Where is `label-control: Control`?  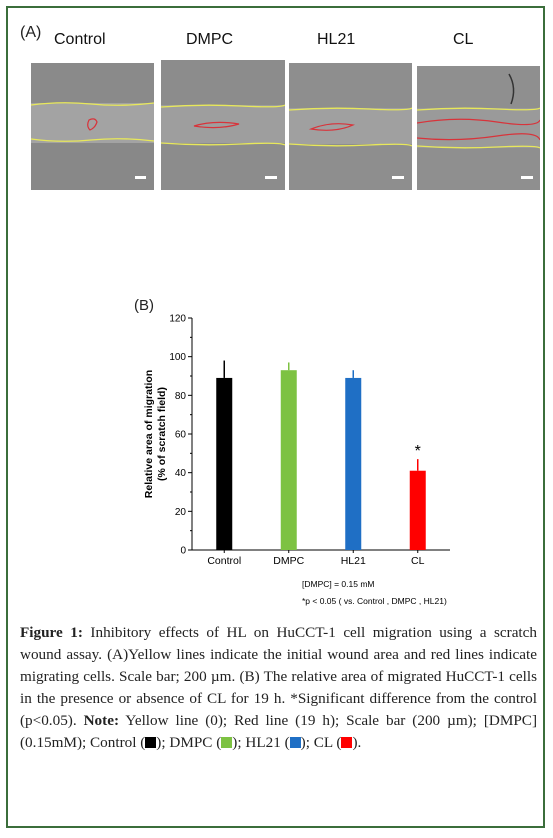
label-control: Control is located at coordinates (80, 39).